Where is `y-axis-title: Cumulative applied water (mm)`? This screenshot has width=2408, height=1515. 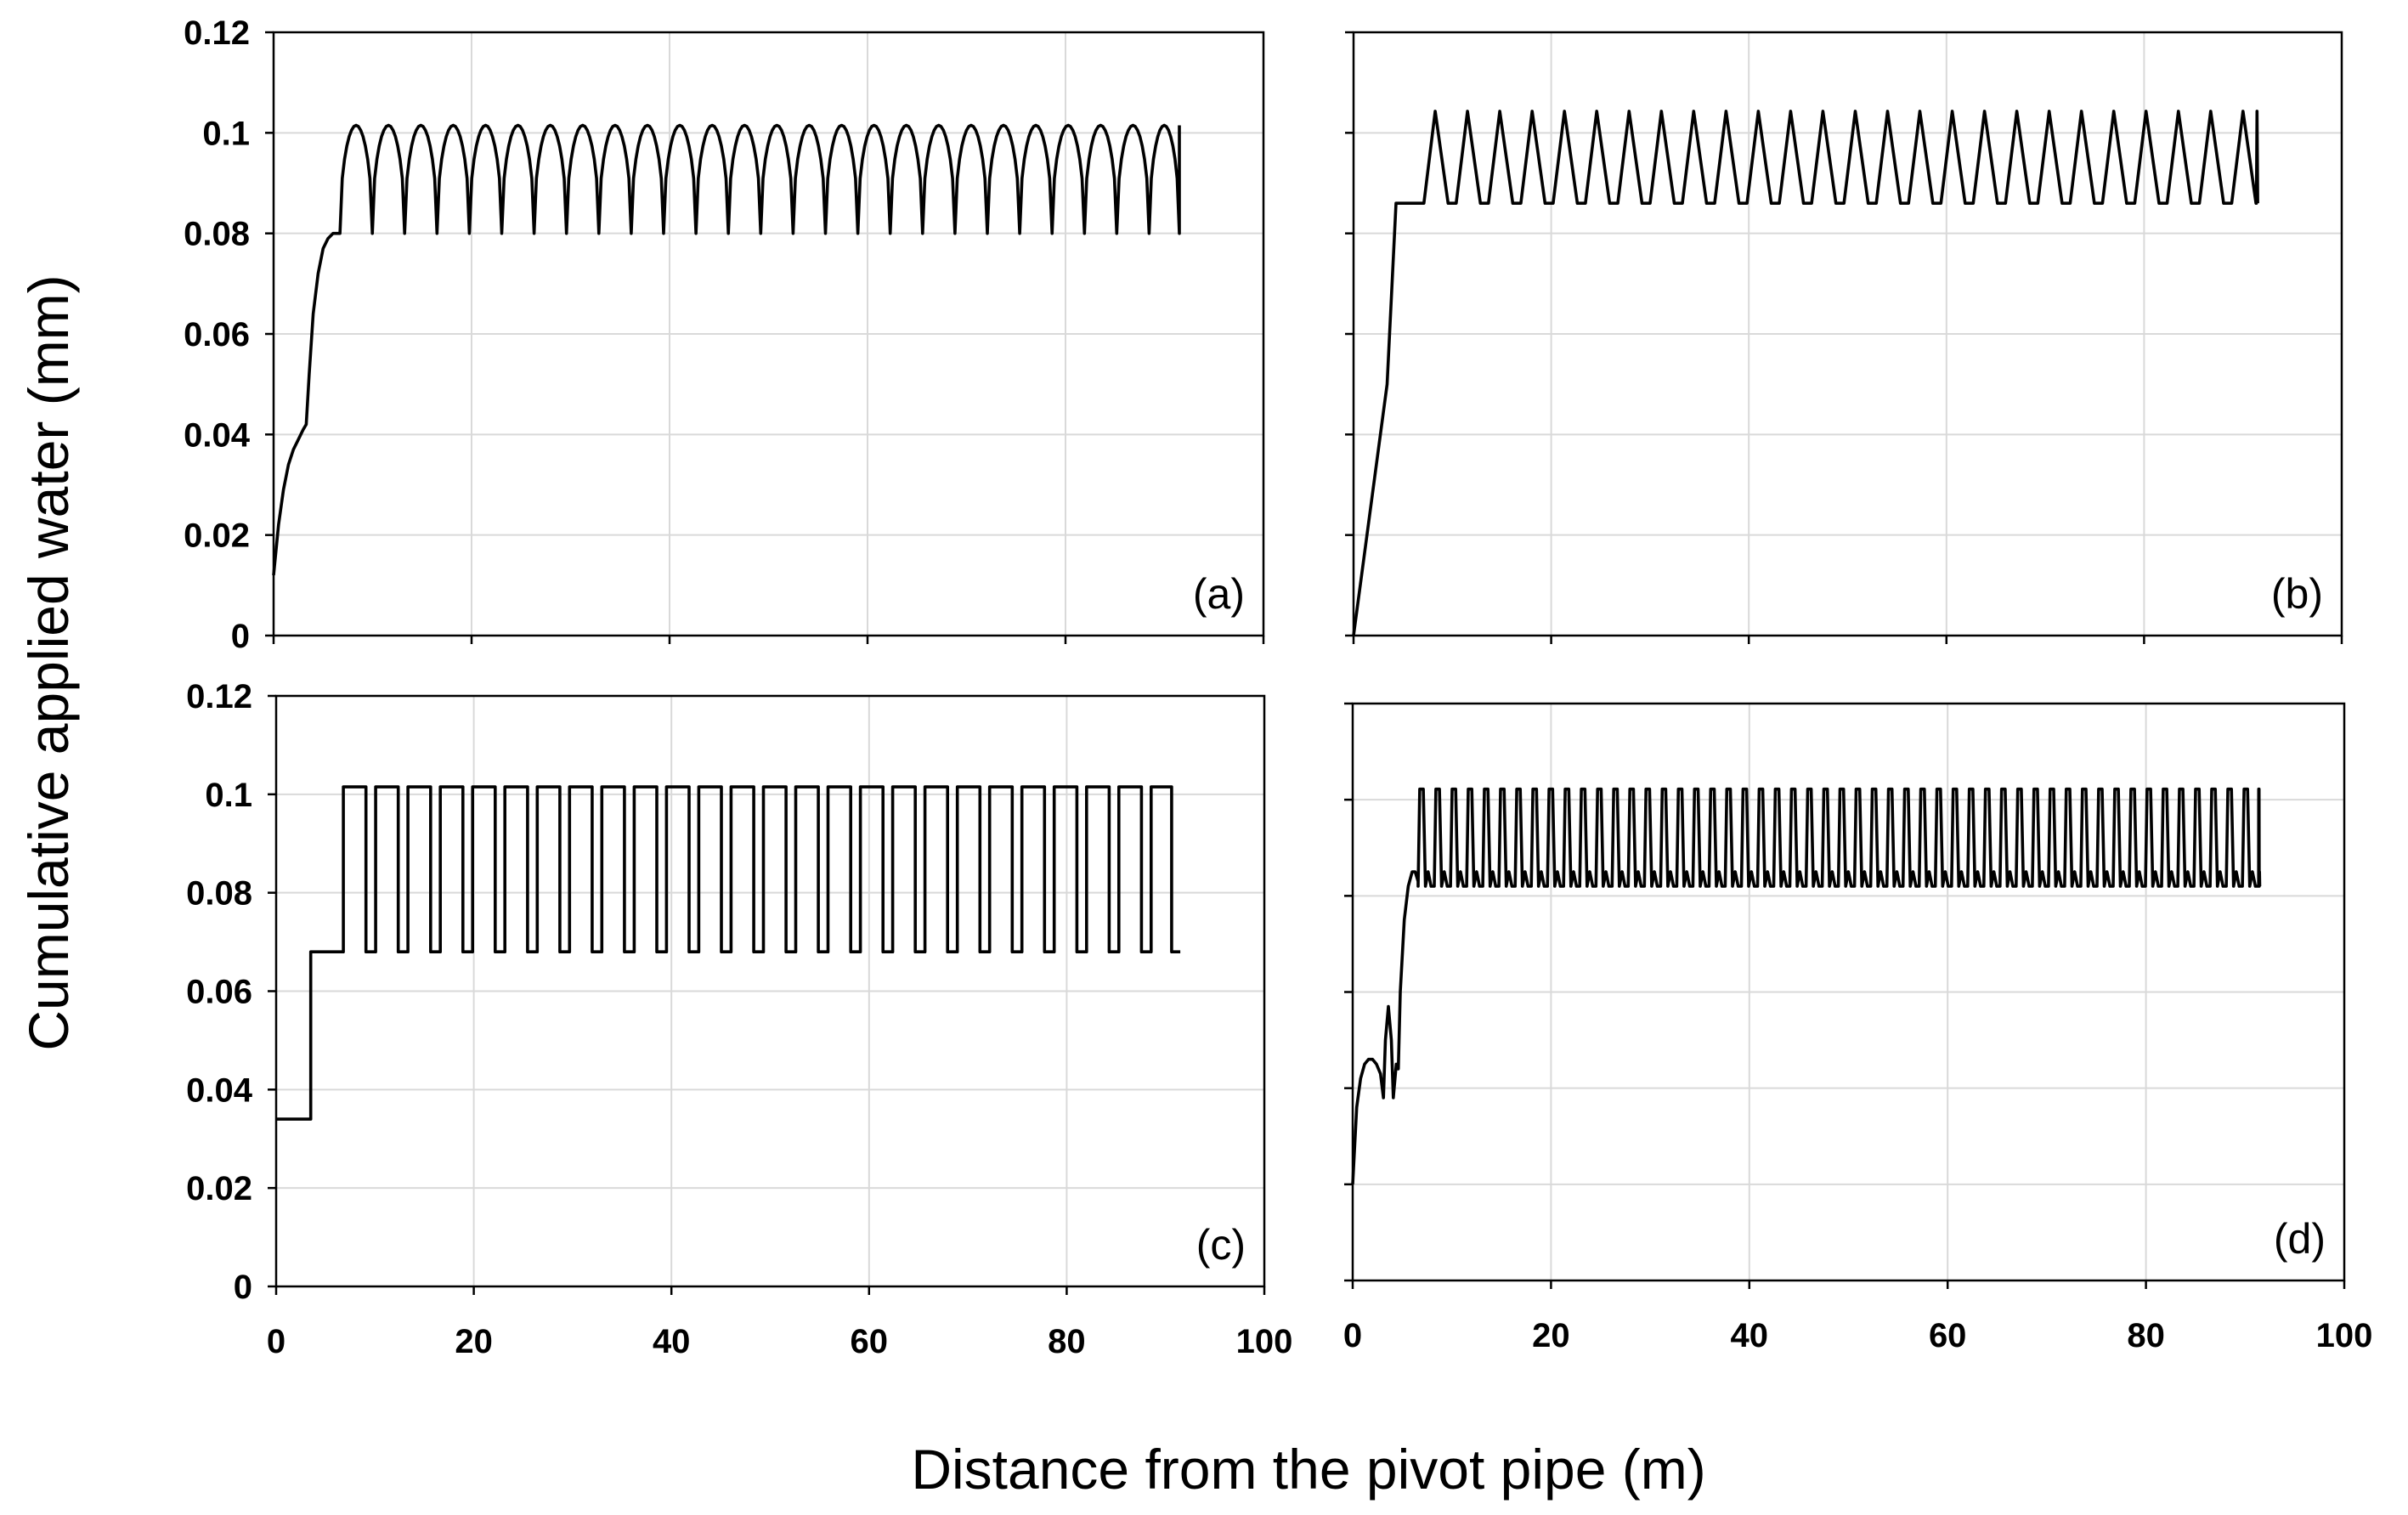 y-axis-title: Cumulative applied water (mm) is located at coordinates (48, 662).